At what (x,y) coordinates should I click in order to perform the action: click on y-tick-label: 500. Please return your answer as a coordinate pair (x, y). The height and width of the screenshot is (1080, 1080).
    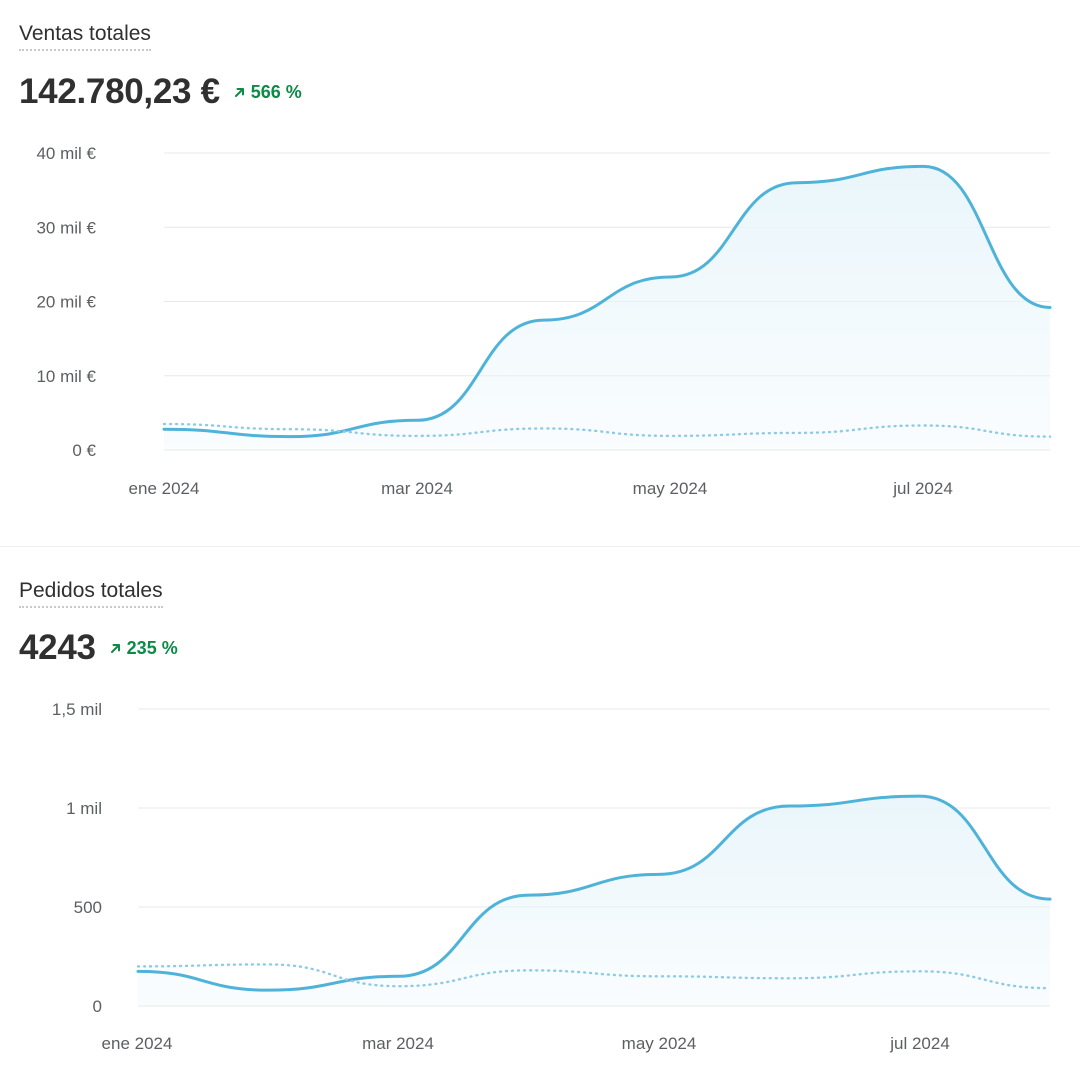
    Looking at the image, I should click on (88, 907).